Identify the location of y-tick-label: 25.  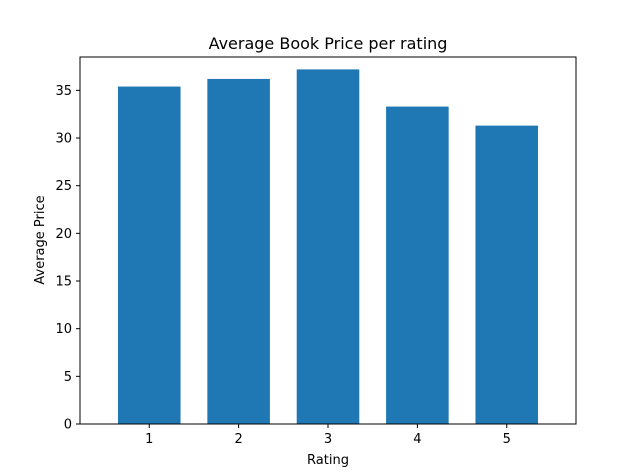
(63, 186).